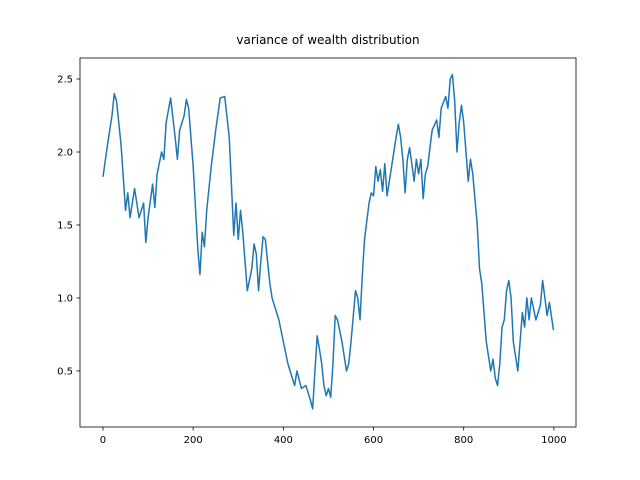 The image size is (640, 480). I want to click on y-tick-label: 0.5, so click(65, 371).